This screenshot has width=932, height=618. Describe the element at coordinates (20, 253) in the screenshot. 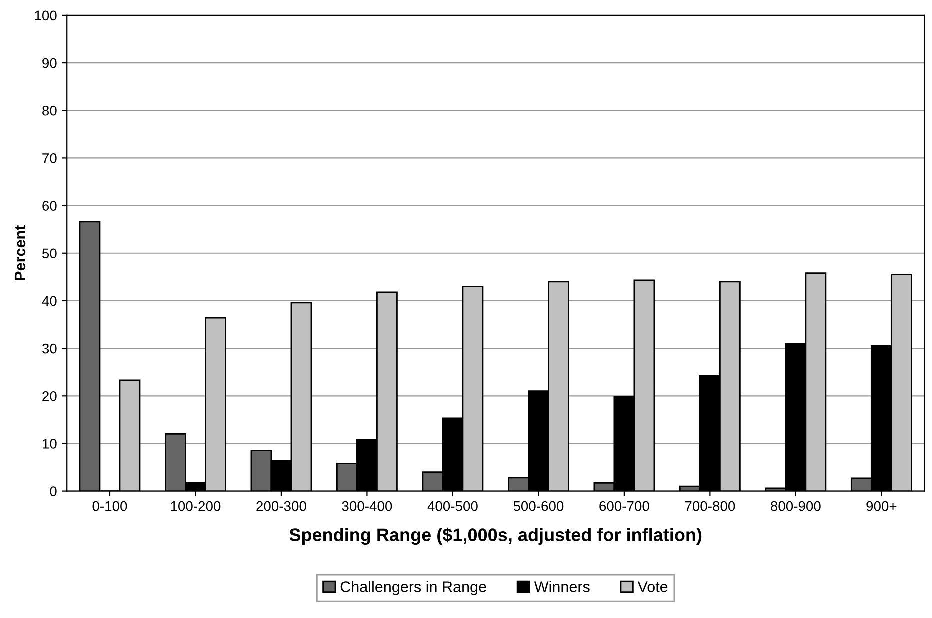

I see `y-axis-title: Percent` at that location.